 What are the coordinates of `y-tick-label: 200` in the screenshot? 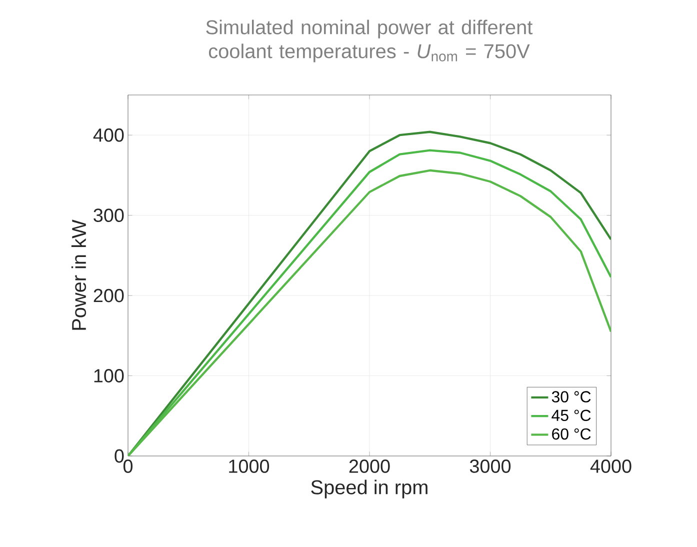 It's located at (109, 295).